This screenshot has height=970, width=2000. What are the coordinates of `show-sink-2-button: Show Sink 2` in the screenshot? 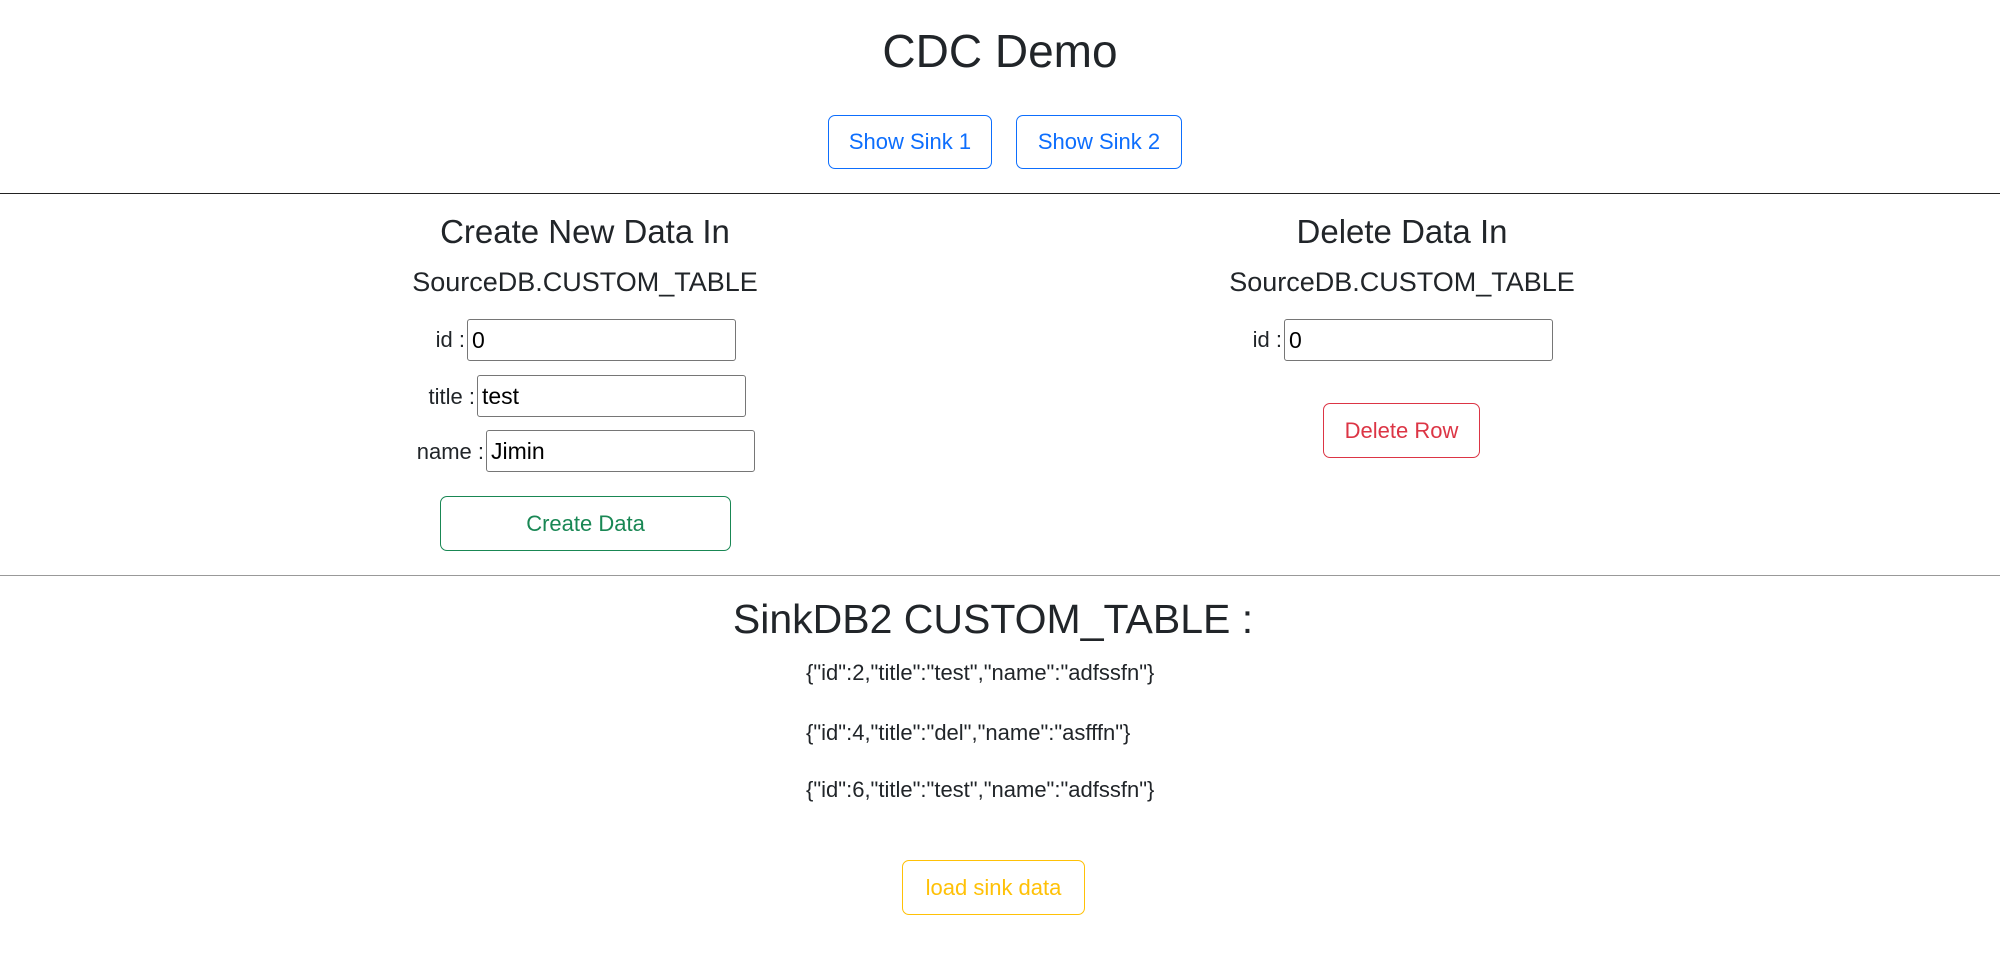 It's located at (1099, 142).